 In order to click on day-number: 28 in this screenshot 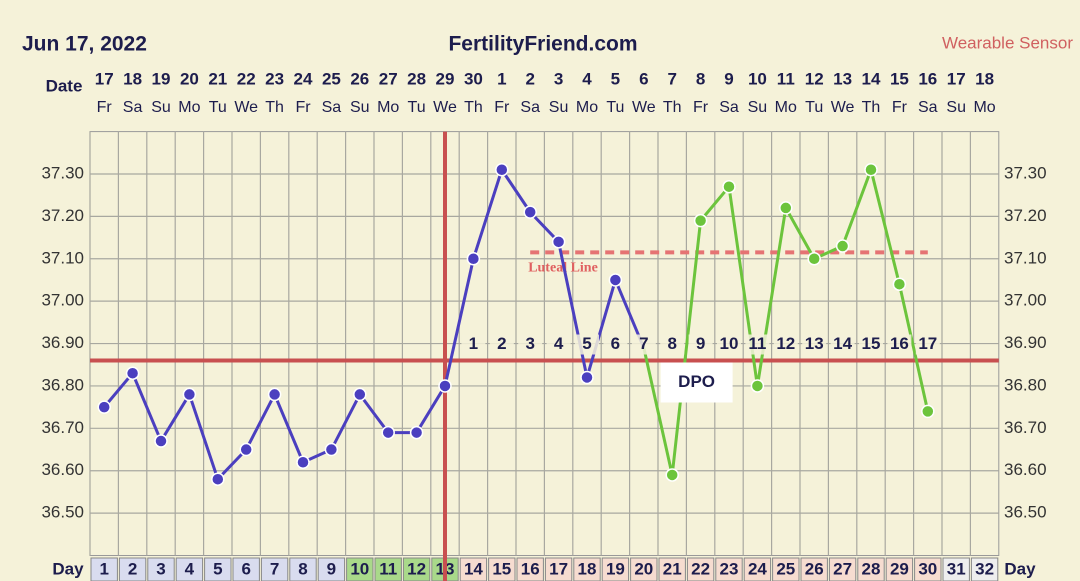, I will do `click(871, 568)`.